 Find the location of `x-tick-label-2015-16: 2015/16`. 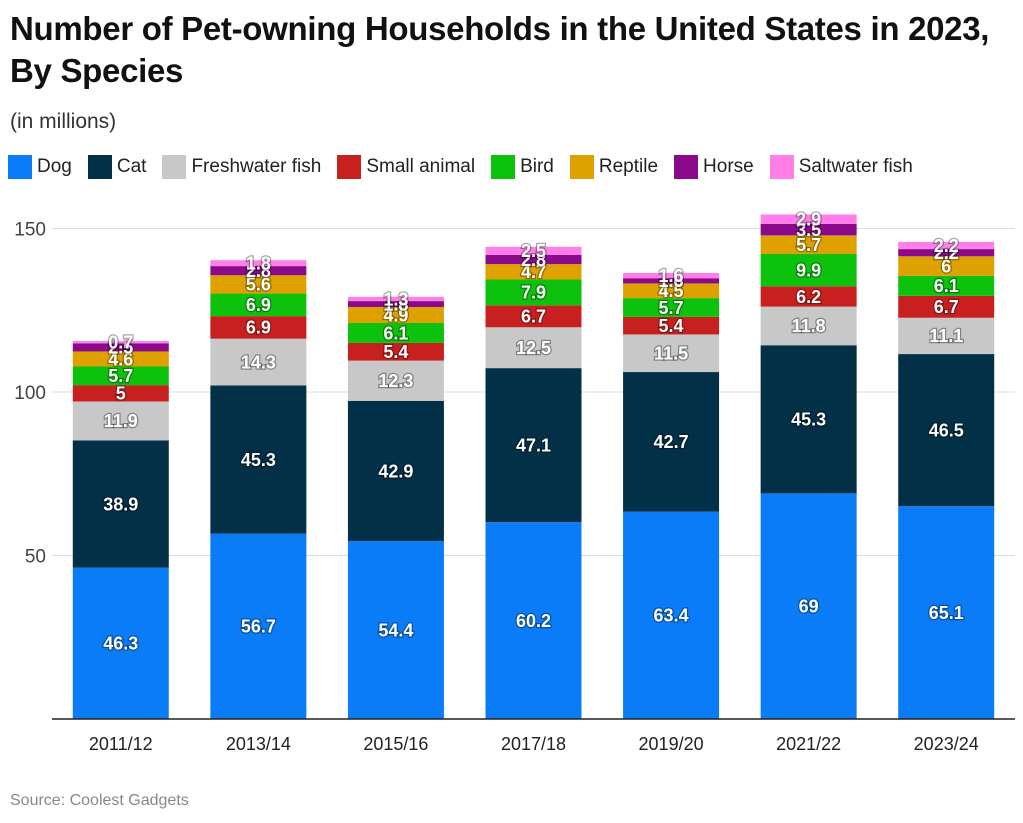

x-tick-label-2015-16: 2015/16 is located at coordinates (395, 744).